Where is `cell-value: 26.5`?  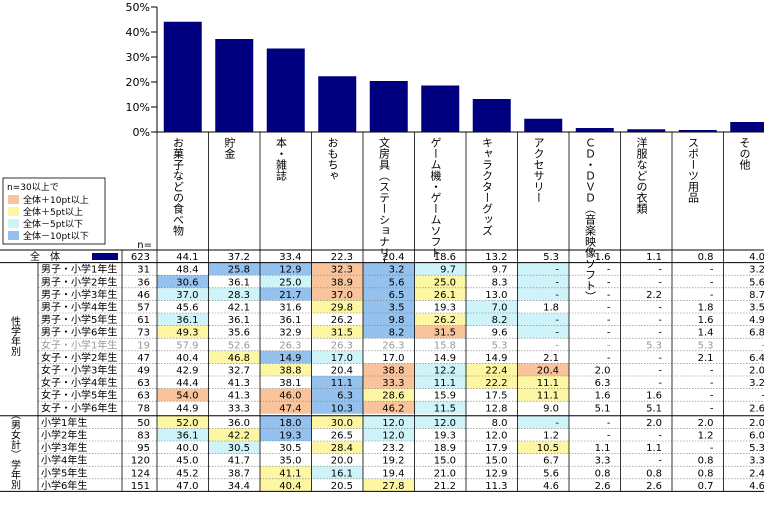 cell-value: 26.5 is located at coordinates (342, 436).